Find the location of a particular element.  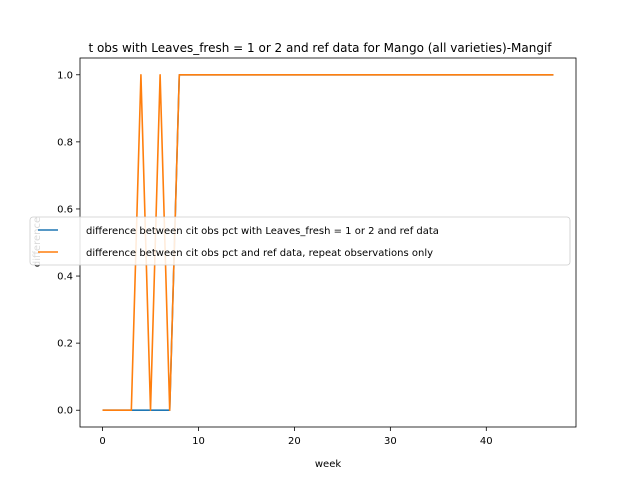

y-tick-label: 0.2 is located at coordinates (65, 344).